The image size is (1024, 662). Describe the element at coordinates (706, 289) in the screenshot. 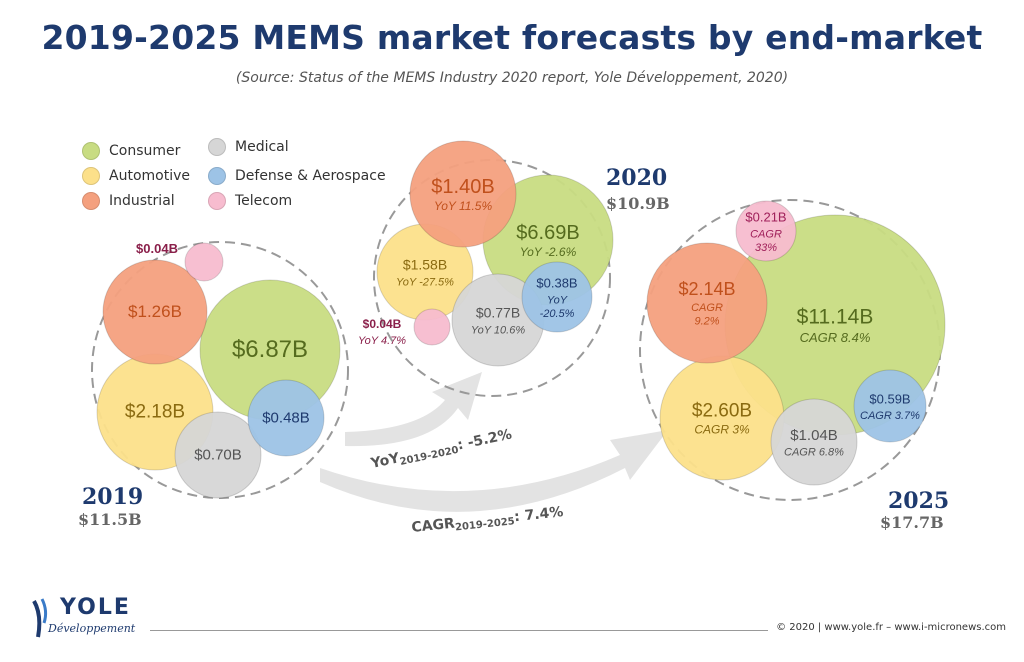

I see `value-label-industrial-2025: $2.14B` at that location.